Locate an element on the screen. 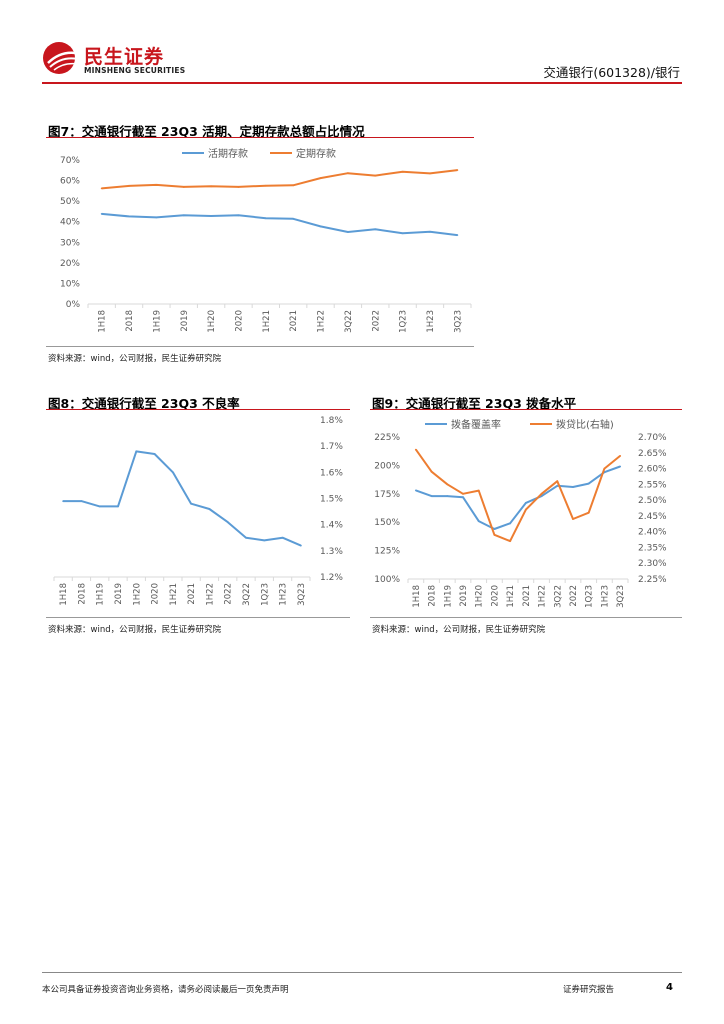  fig7-y-tick-label: 70% is located at coordinates (70, 161).